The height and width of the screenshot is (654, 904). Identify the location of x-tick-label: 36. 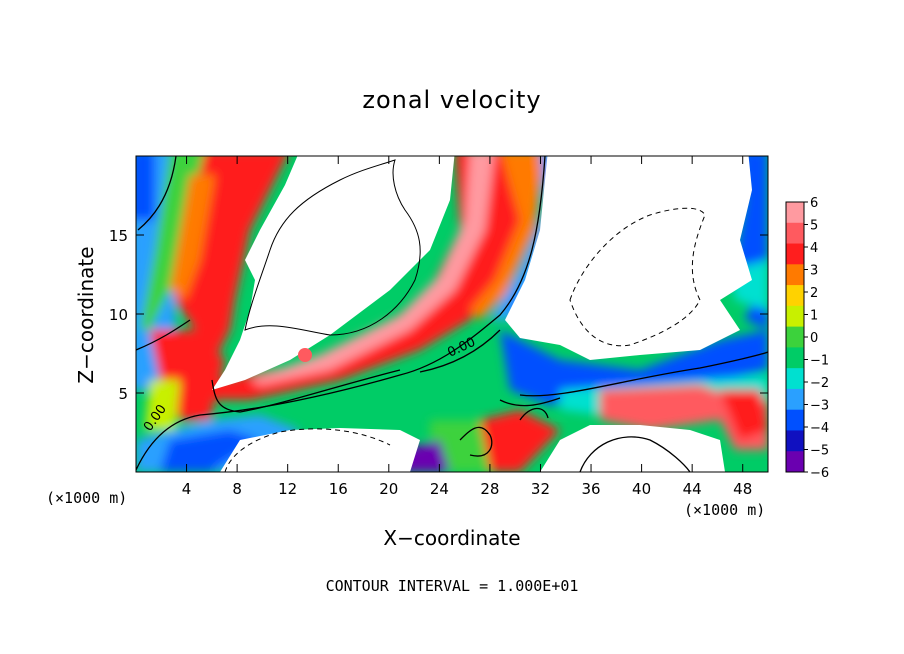
(590, 489).